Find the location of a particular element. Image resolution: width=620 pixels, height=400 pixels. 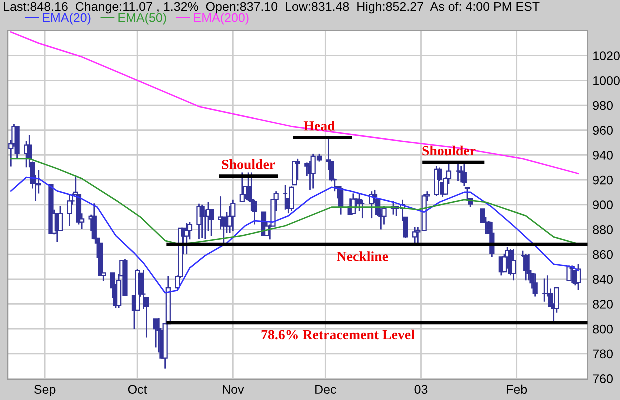

y-tick-label: 780 is located at coordinates (603, 354).